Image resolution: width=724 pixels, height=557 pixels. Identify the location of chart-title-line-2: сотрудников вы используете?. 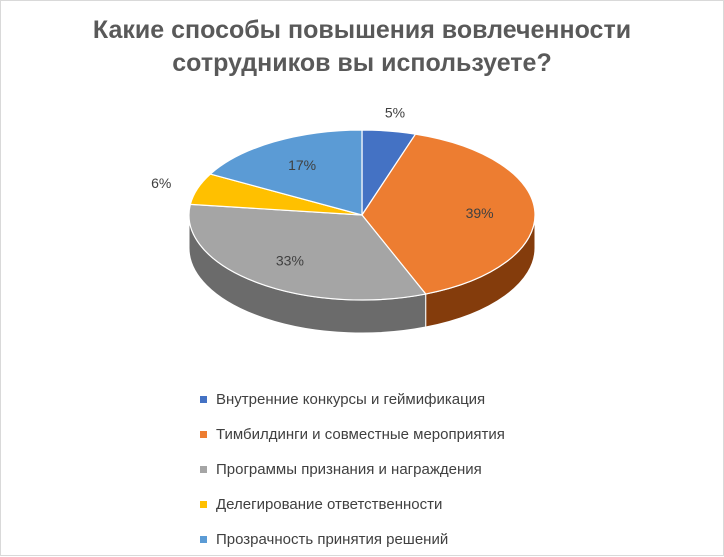
(362, 63).